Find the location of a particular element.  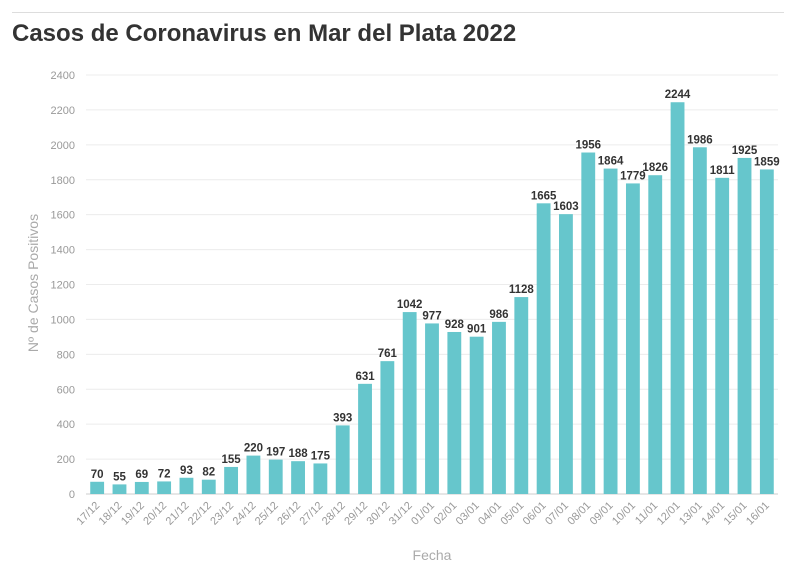

y-tick-label: 400 is located at coordinates (66, 425).